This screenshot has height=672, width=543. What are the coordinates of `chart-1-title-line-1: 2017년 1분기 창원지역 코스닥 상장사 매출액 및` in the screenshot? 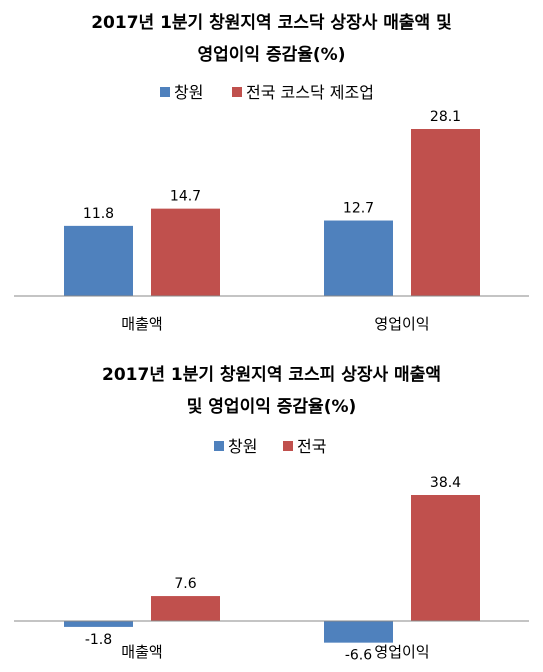 It's located at (271, 23).